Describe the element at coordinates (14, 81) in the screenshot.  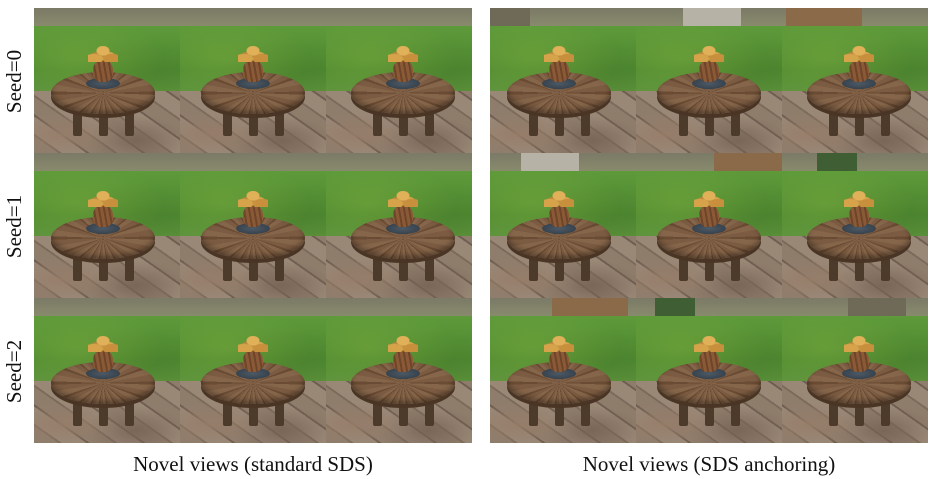
I see `row-label-seed-0: Seed=0` at that location.